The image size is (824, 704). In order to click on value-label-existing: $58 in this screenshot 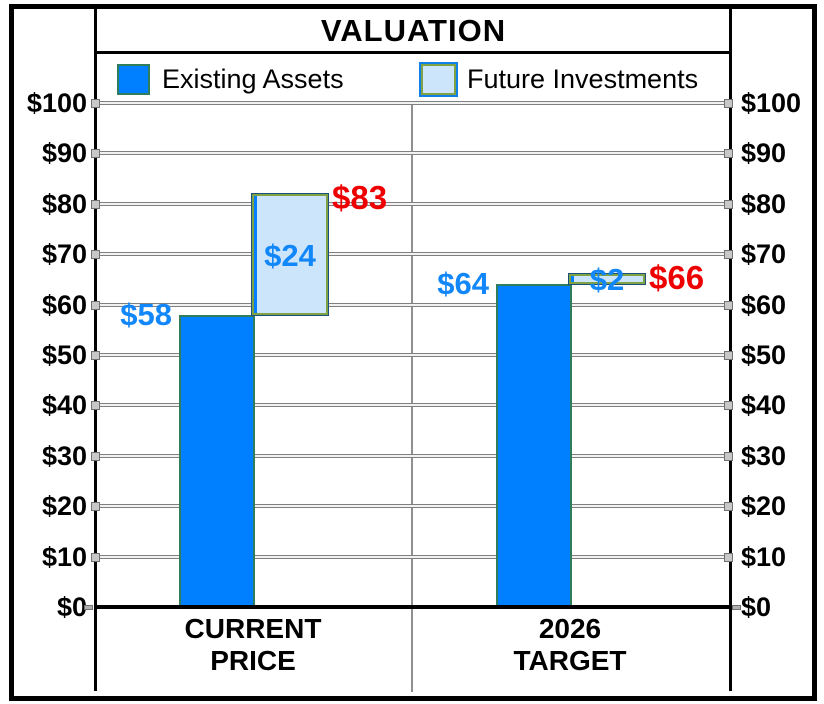, I will do `click(146, 314)`.